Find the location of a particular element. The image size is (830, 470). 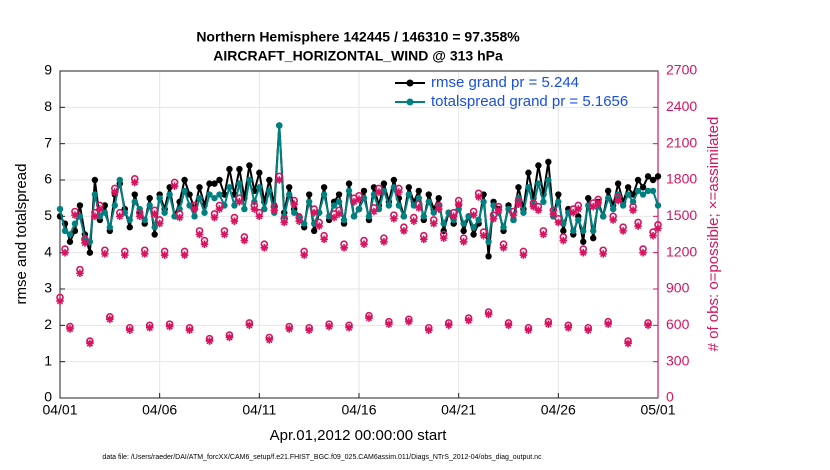

y-tick-label: 2 is located at coordinates (48, 324).